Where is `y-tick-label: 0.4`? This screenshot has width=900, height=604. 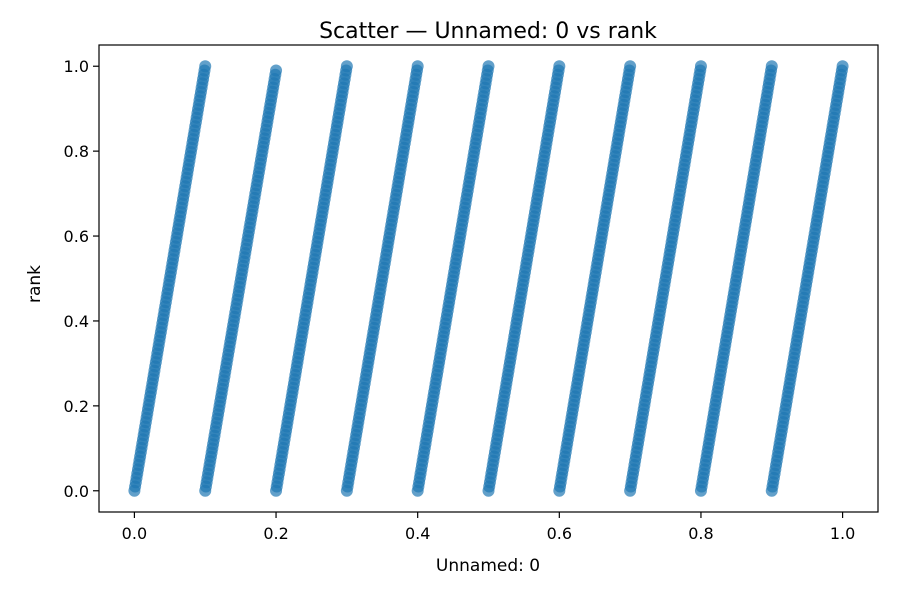 y-tick-label: 0.4 is located at coordinates (76, 321).